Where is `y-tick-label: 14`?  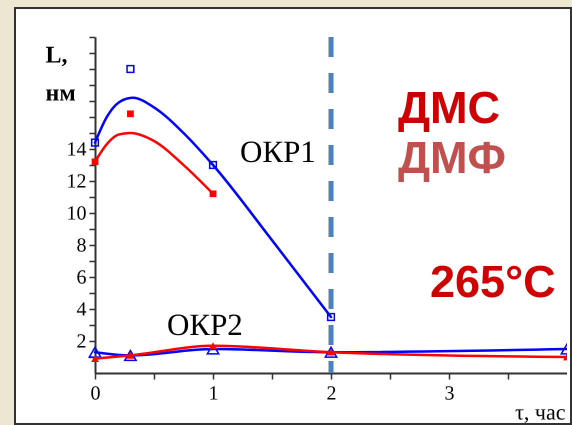 y-tick-label: 14 is located at coordinates (76, 149).